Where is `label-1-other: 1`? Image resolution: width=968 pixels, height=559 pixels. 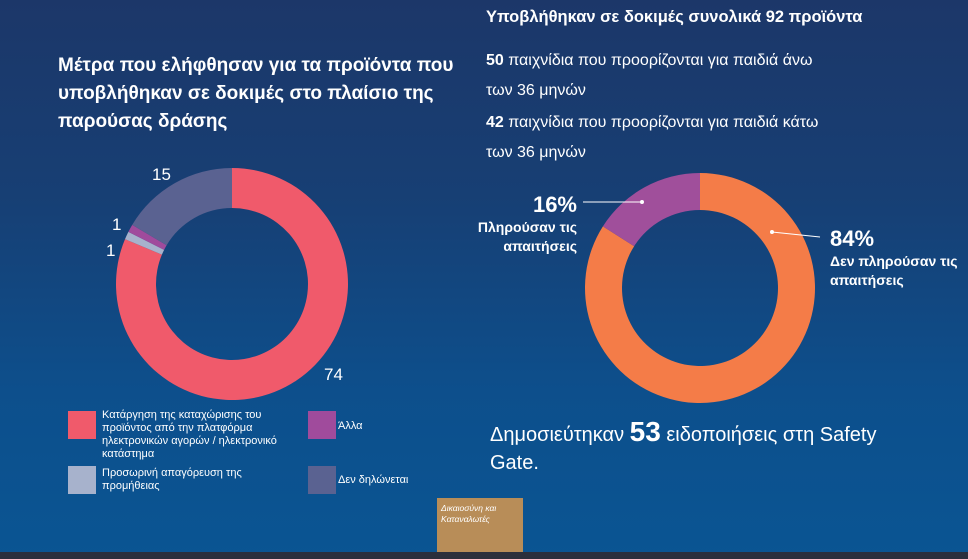
label-1-other: 1 is located at coordinates (116, 224).